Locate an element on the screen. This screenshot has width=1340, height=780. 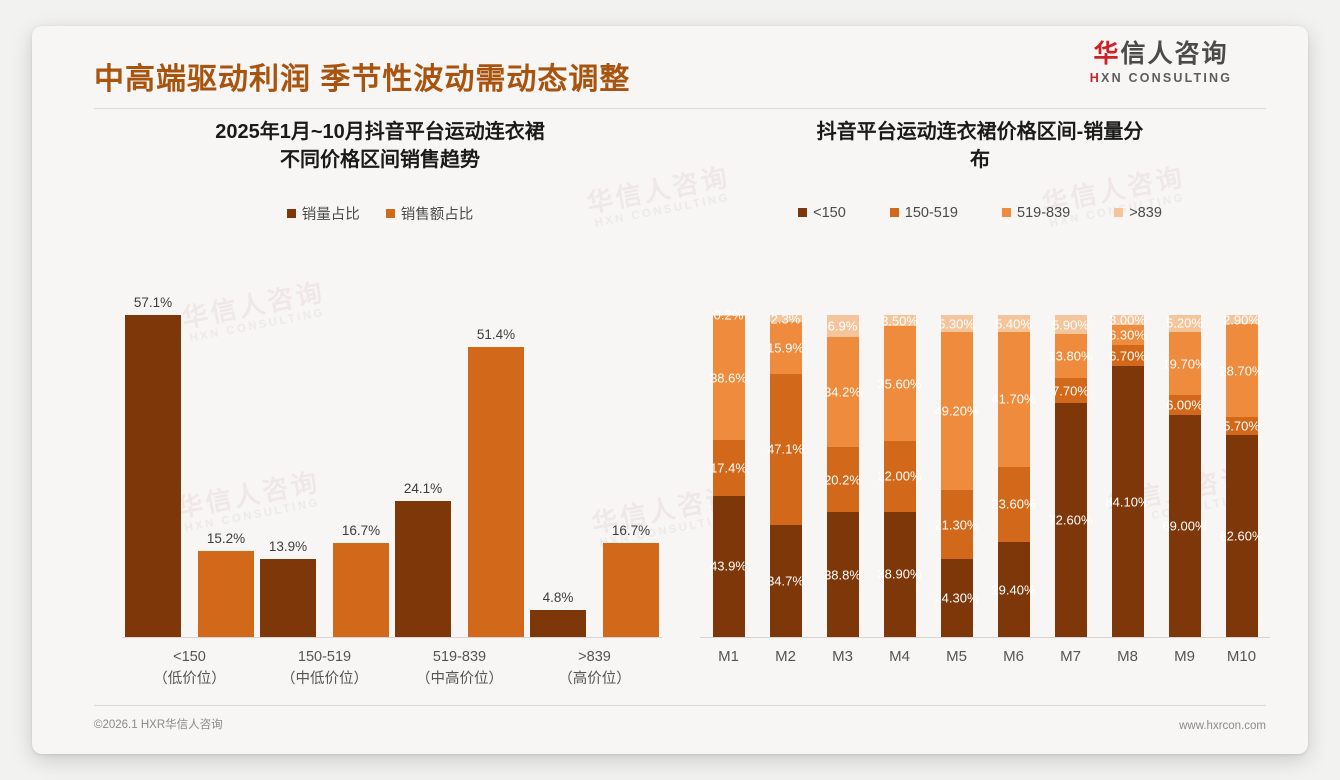
bar-value-label: 15.2% is located at coordinates (226, 539).